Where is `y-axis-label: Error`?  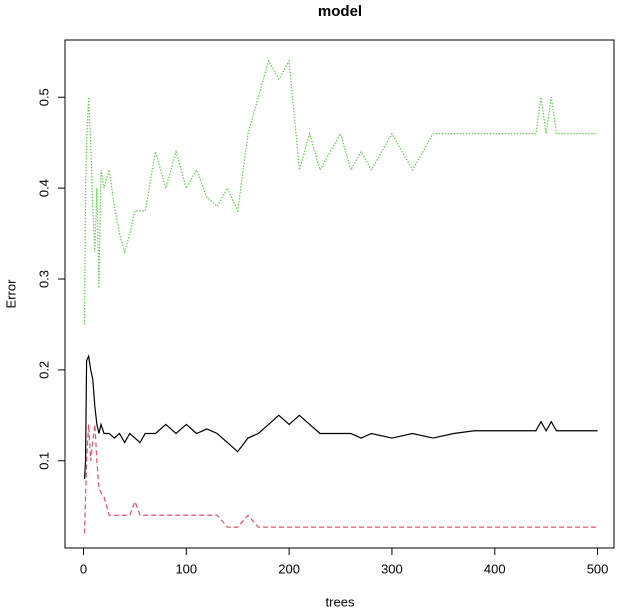 y-axis-label: Error is located at coordinates (10, 294).